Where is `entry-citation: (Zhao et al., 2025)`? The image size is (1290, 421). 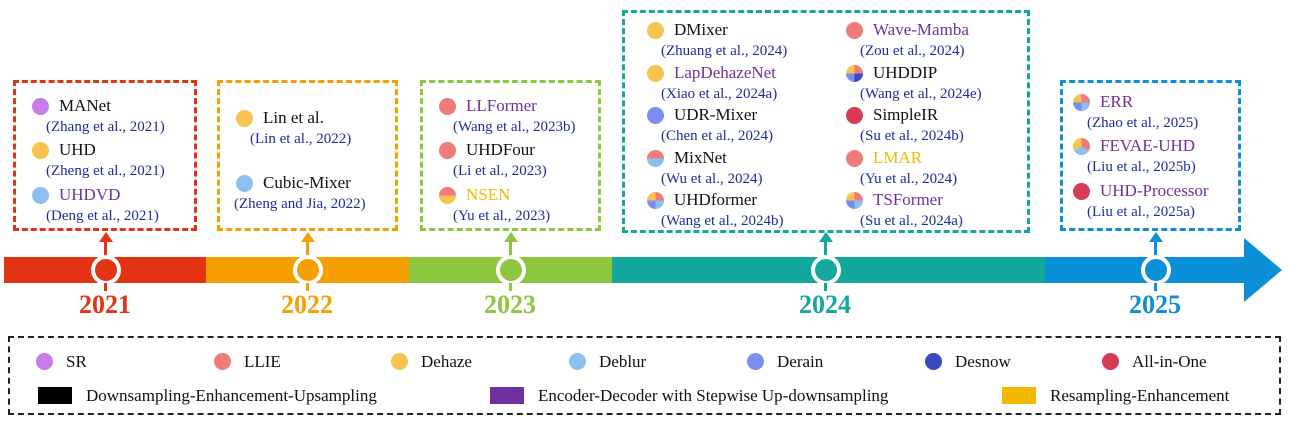 entry-citation: (Zhao et al., 2025) is located at coordinates (1143, 123).